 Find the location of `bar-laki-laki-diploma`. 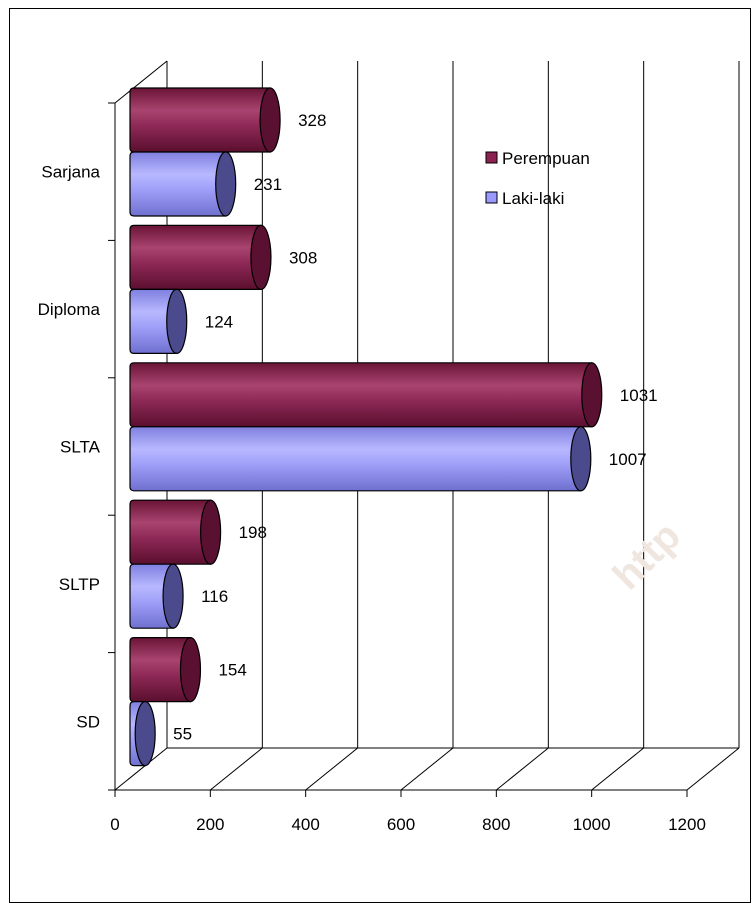

bar-laki-laki-diploma is located at coordinates (158, 321).